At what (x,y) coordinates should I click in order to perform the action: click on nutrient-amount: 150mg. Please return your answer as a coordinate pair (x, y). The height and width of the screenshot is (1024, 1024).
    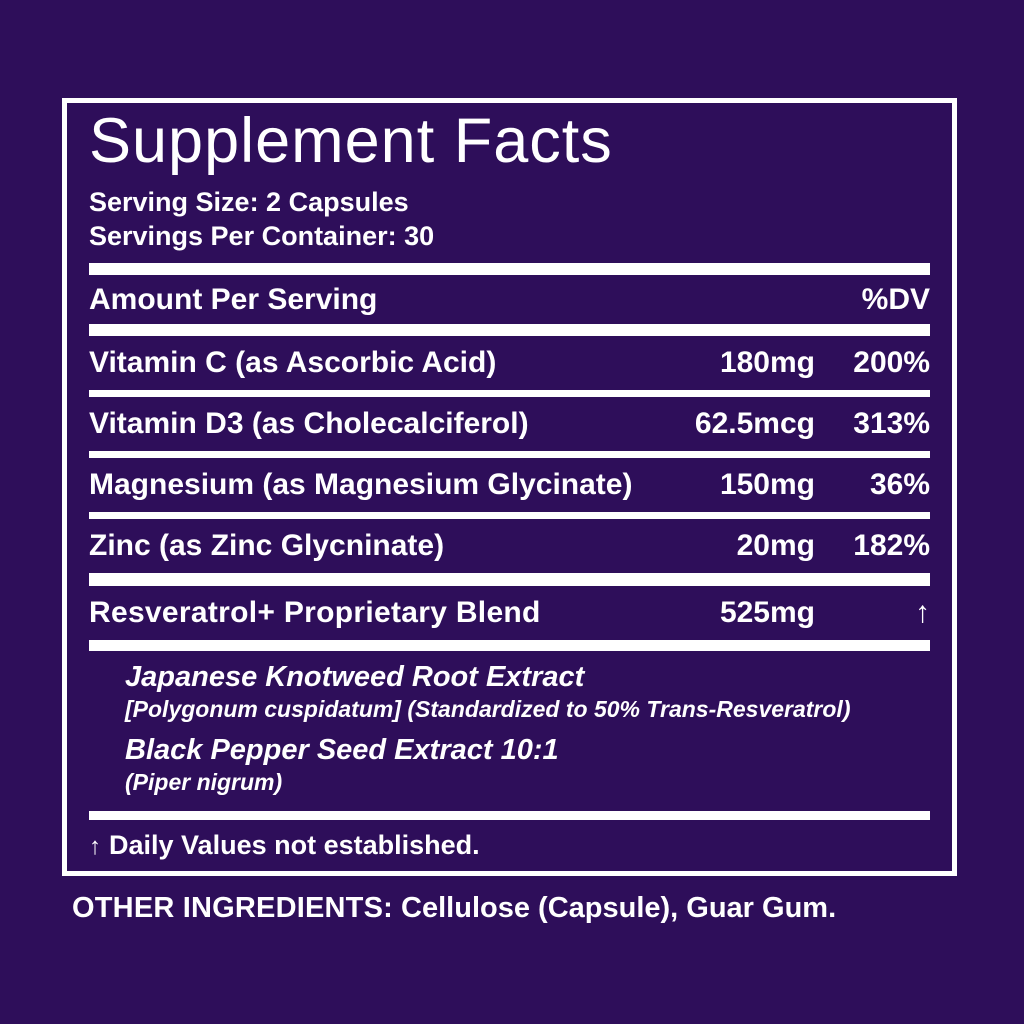
    Looking at the image, I should click on (767, 484).